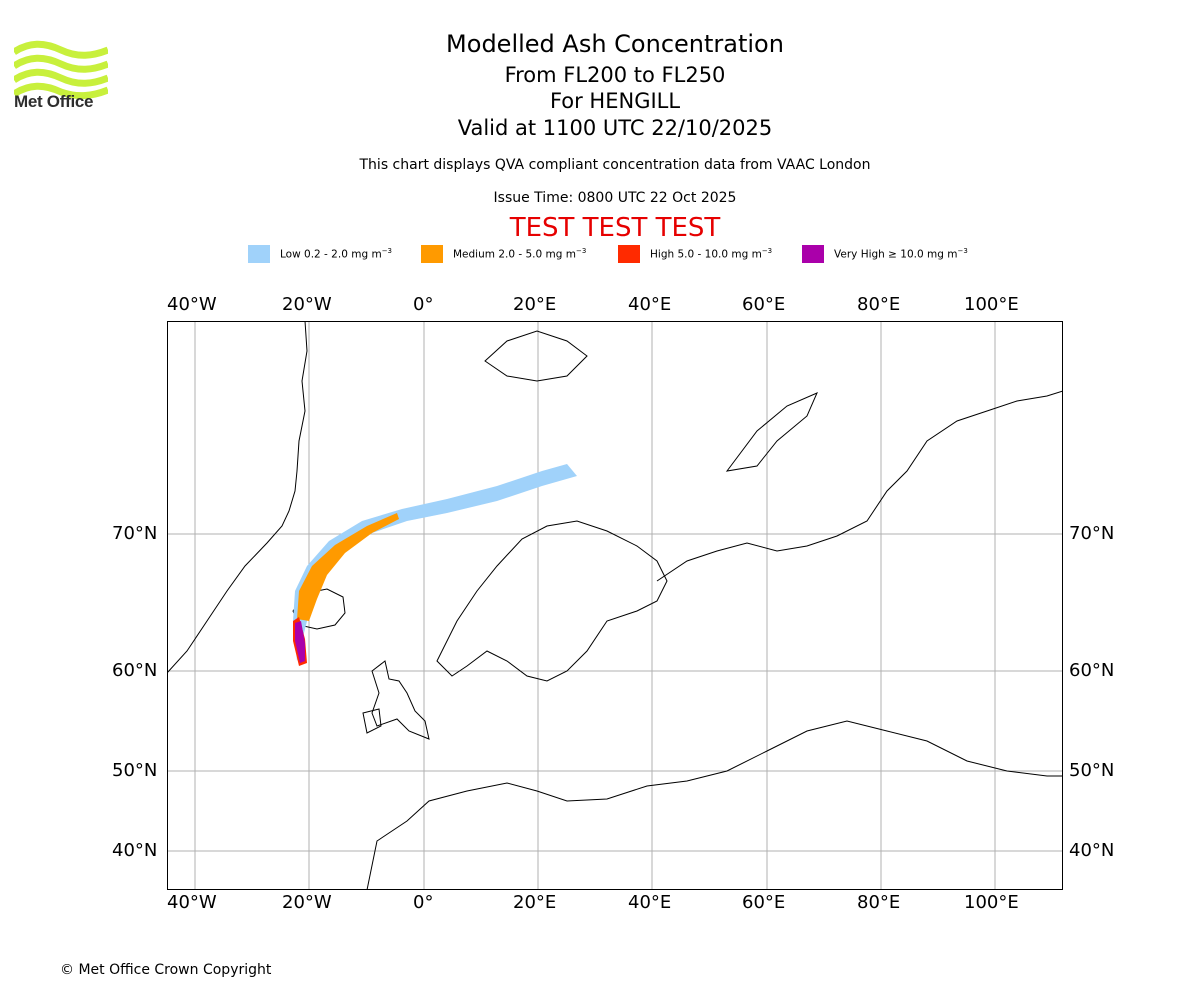 The width and height of the screenshot is (1200, 1000). What do you see at coordinates (400, 700) in the screenshot?
I see `coast-great-britain` at bounding box center [400, 700].